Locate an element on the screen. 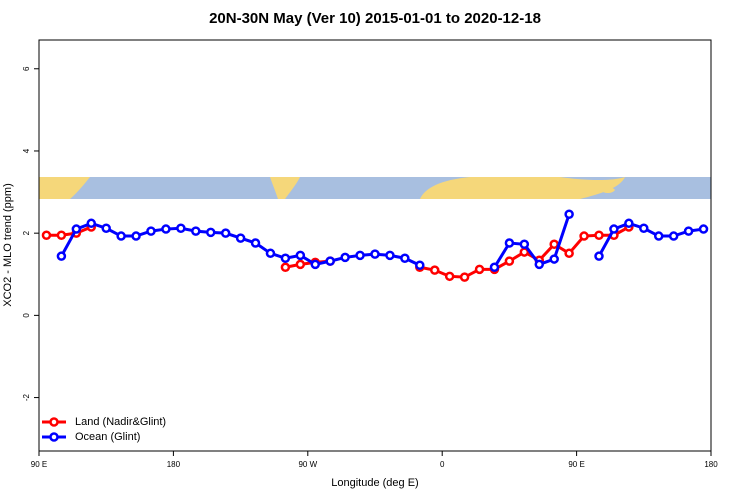 This screenshot has height=500, width=750. x-tick-label: 90 W is located at coordinates (307, 464).